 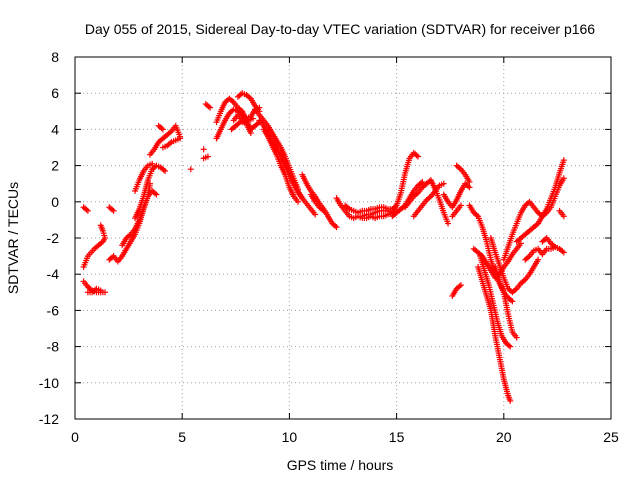 What do you see at coordinates (290, 437) in the screenshot?
I see `x-tick-label: 10` at bounding box center [290, 437].